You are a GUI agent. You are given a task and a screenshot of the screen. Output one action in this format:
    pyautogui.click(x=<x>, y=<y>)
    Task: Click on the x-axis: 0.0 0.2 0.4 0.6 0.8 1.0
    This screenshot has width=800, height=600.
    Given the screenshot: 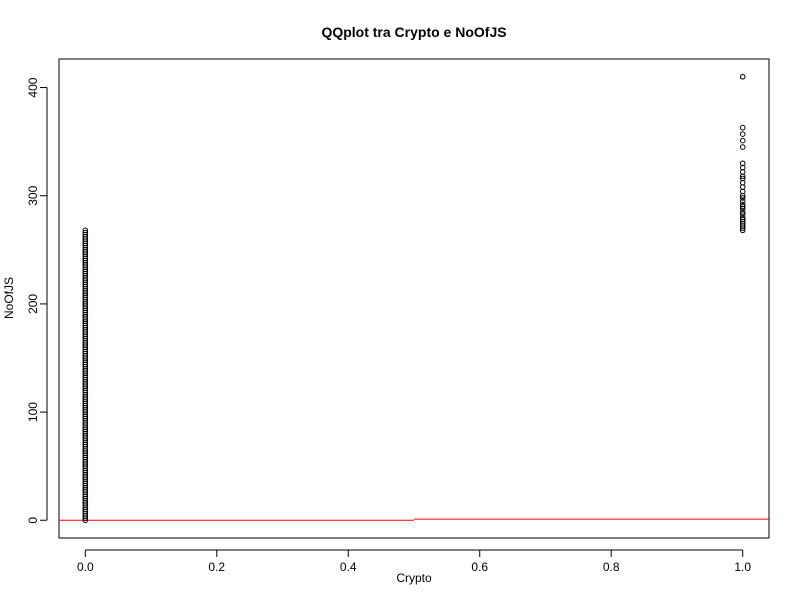 What is the action you would take?
    pyautogui.click(x=414, y=561)
    